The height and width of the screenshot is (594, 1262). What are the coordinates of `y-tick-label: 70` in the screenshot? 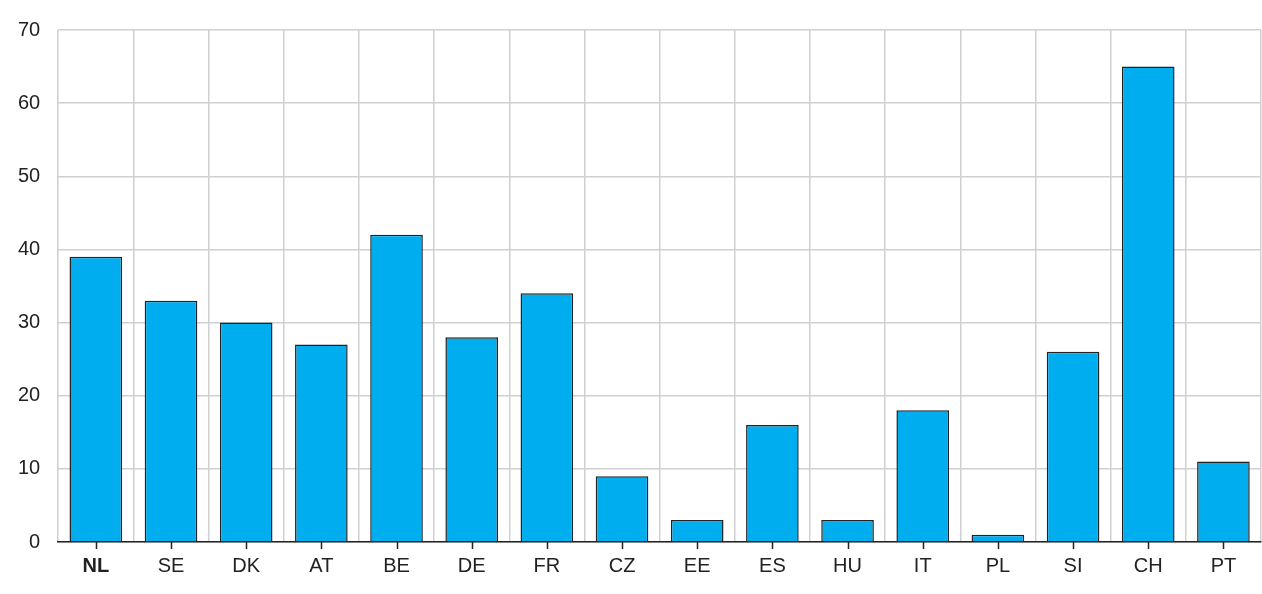 It's located at (29, 28).